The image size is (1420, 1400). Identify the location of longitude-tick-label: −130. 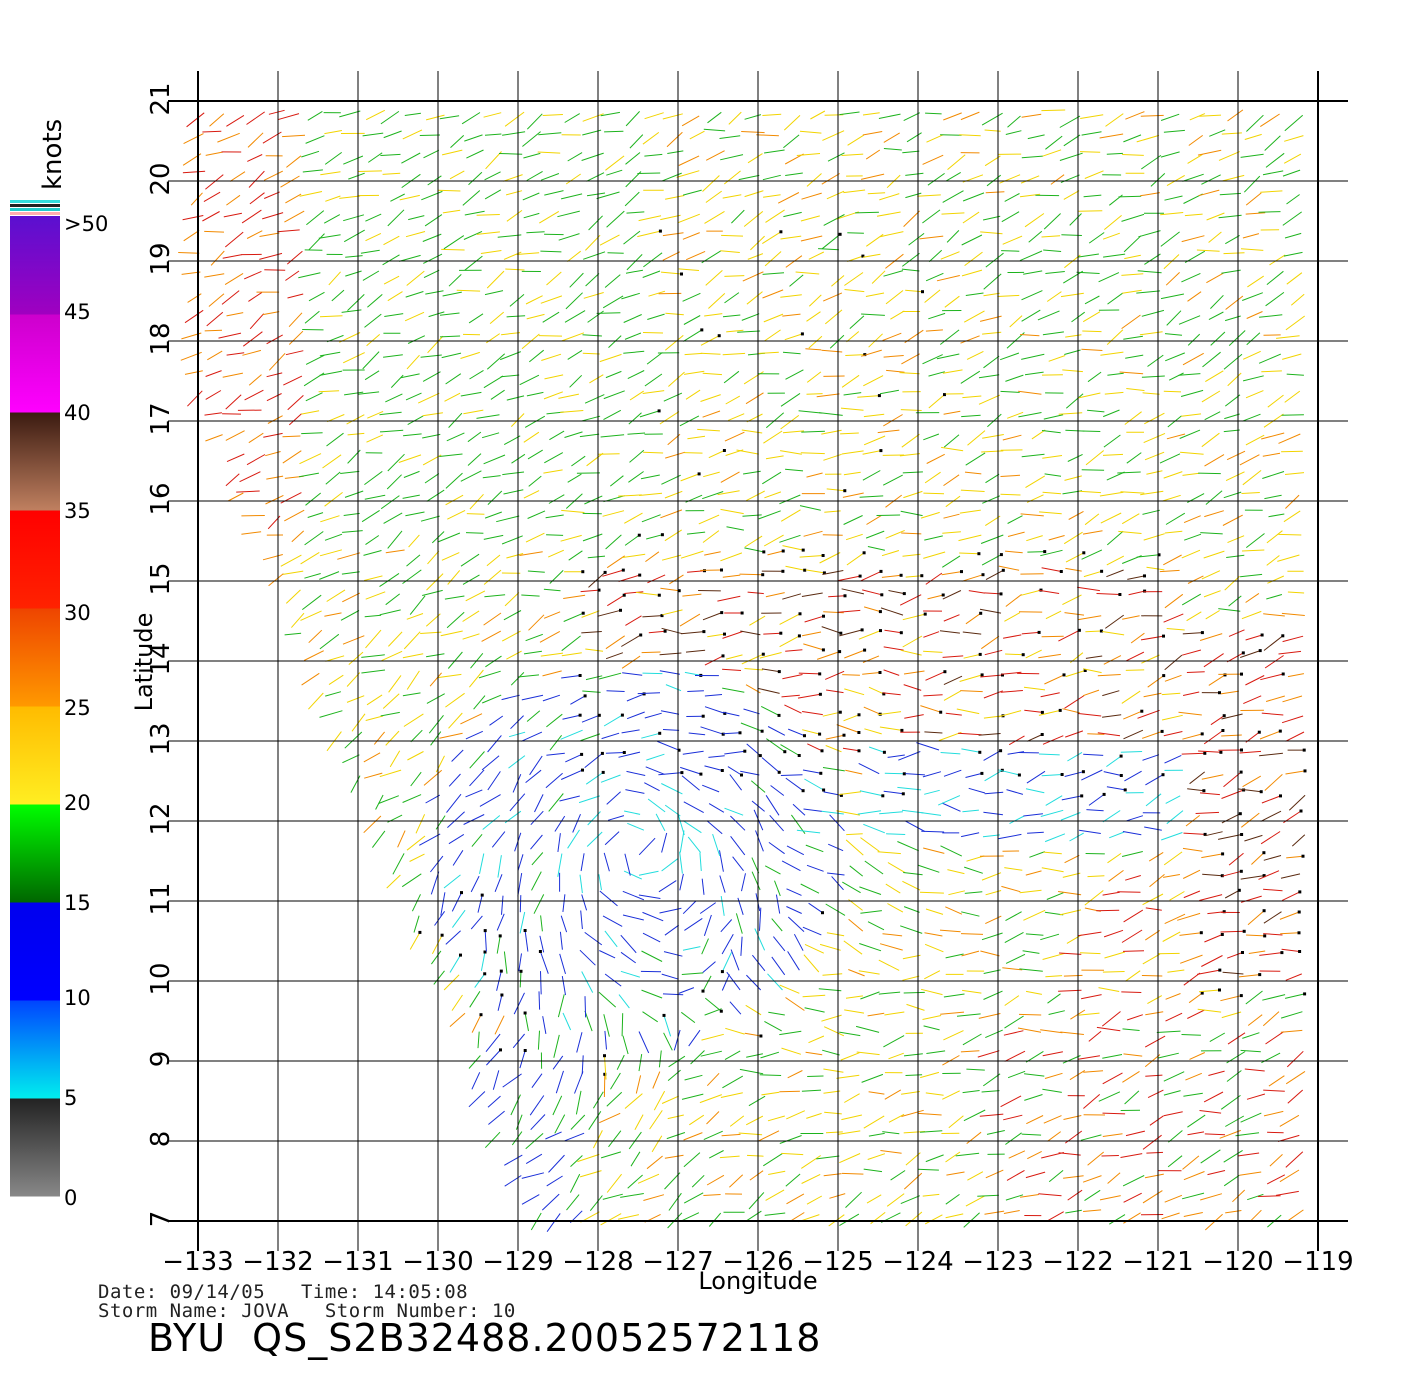
(437, 1262).